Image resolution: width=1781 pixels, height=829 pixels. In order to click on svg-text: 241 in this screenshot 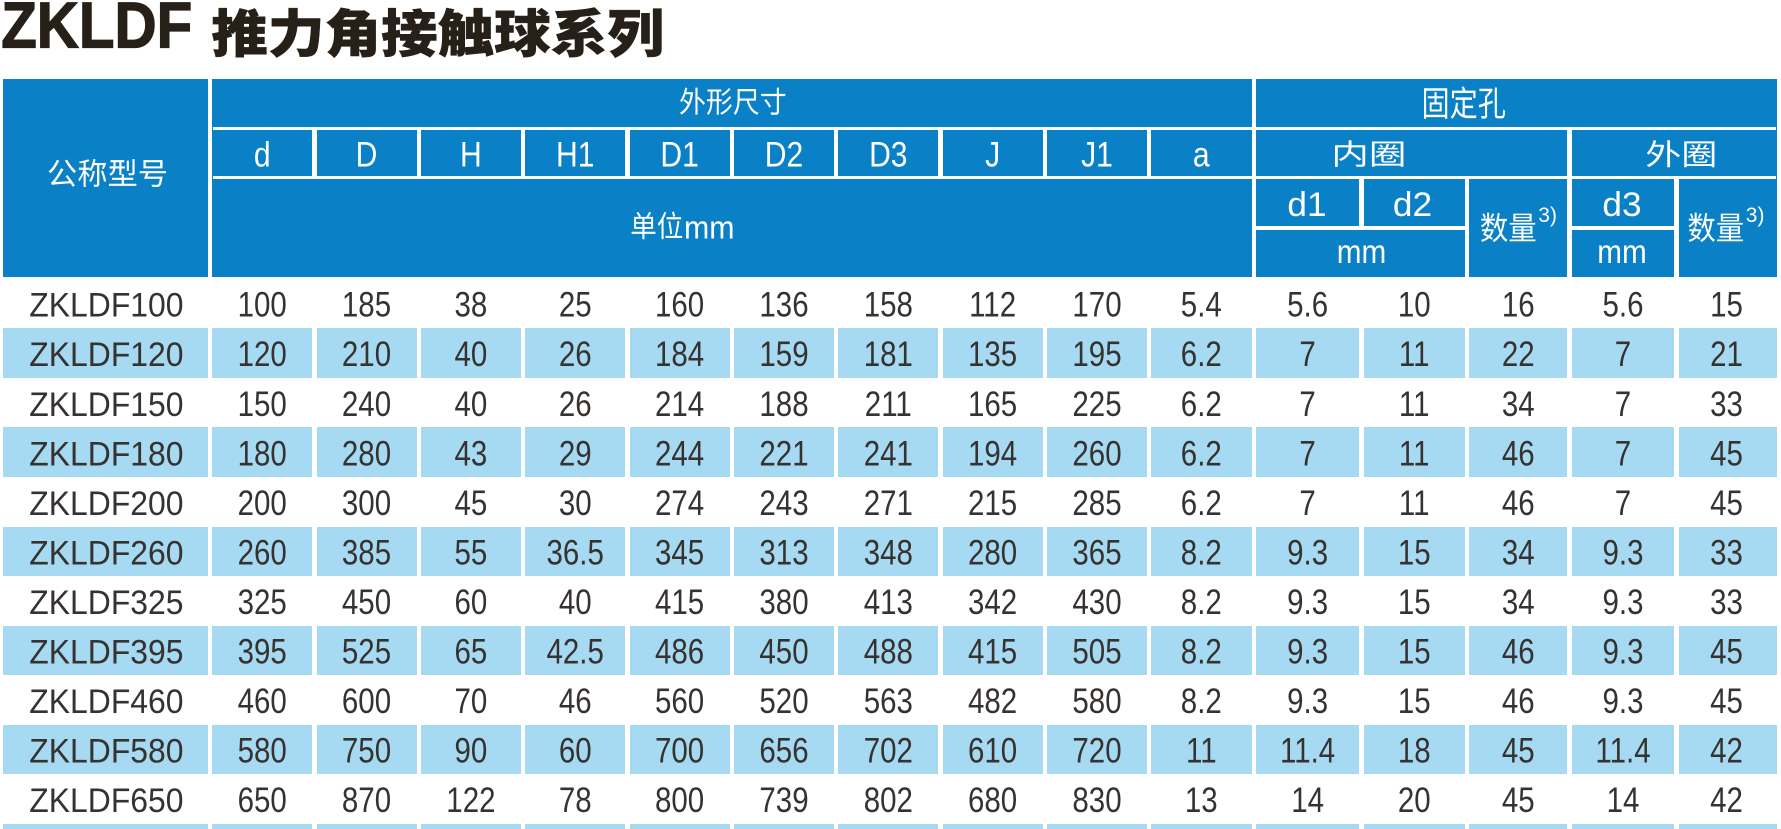, I will do `click(888, 453)`.